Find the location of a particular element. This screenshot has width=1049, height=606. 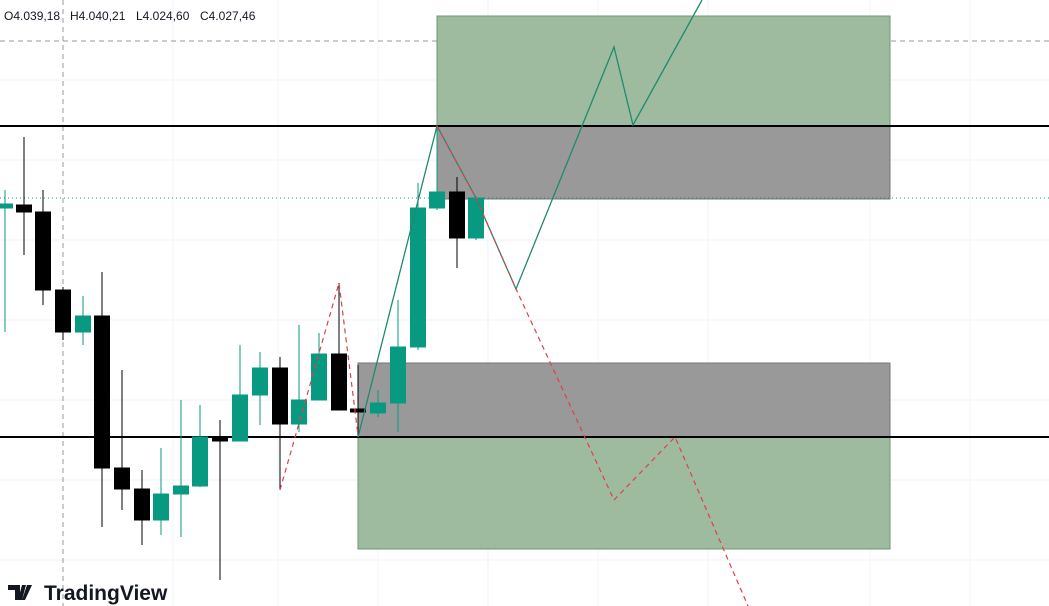

brand-logo: TradingView is located at coordinates (88, 593).